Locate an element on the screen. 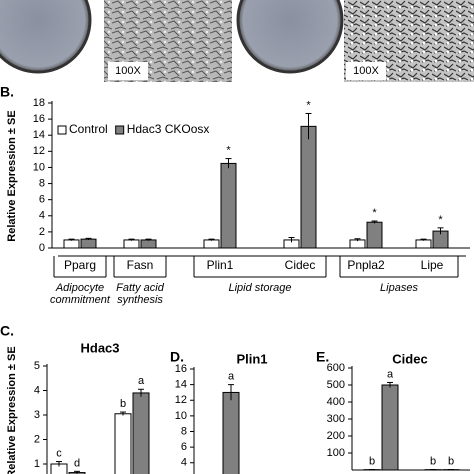 The height and width of the screenshot is (474, 474). x-tick-label: Plin1 is located at coordinates (220, 265).